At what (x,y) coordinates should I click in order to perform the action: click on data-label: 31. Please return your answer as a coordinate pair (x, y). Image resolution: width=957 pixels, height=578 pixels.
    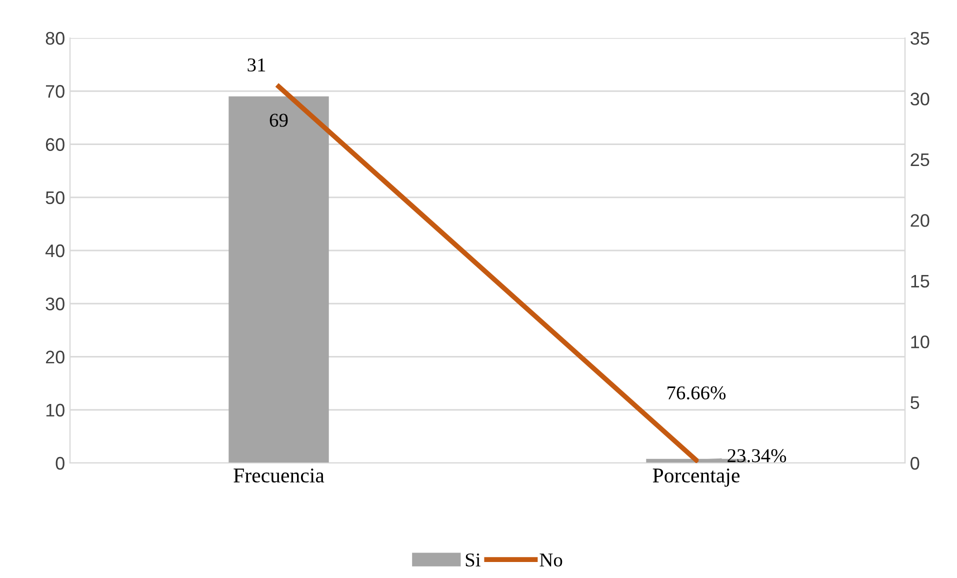
    Looking at the image, I should click on (257, 65).